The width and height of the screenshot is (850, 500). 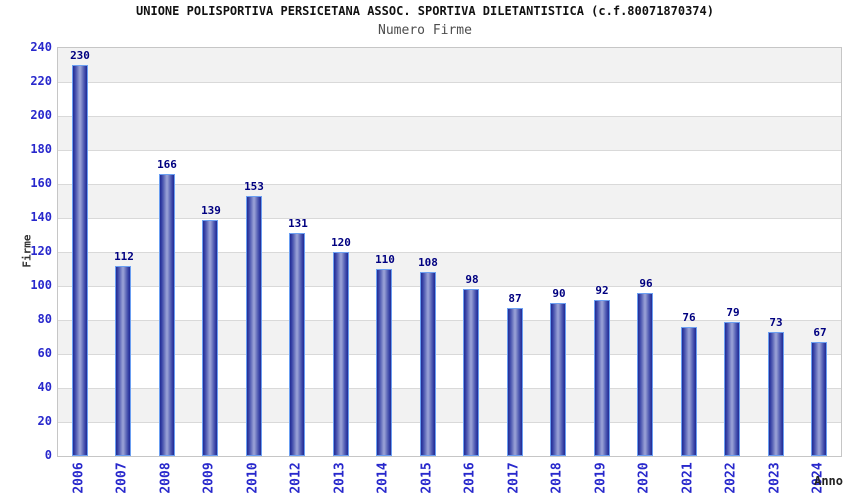 What do you see at coordinates (44, 353) in the screenshot?
I see `y-tick-label: 60` at bounding box center [44, 353].